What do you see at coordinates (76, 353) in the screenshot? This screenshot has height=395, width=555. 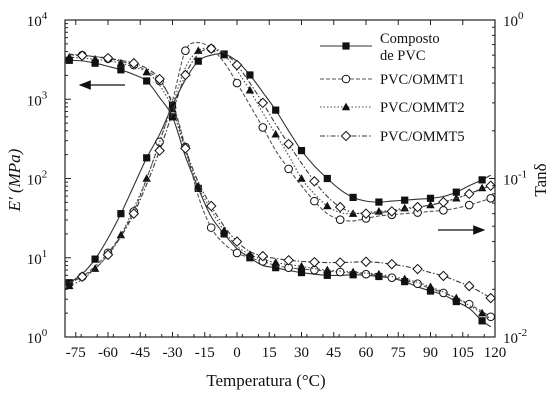 I see `x-tick-label: -75` at bounding box center [76, 353].